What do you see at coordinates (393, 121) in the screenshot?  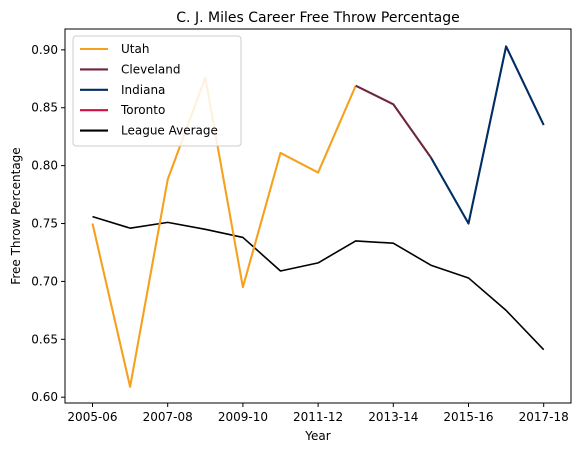 I see `series-line-cleveland` at bounding box center [393, 121].